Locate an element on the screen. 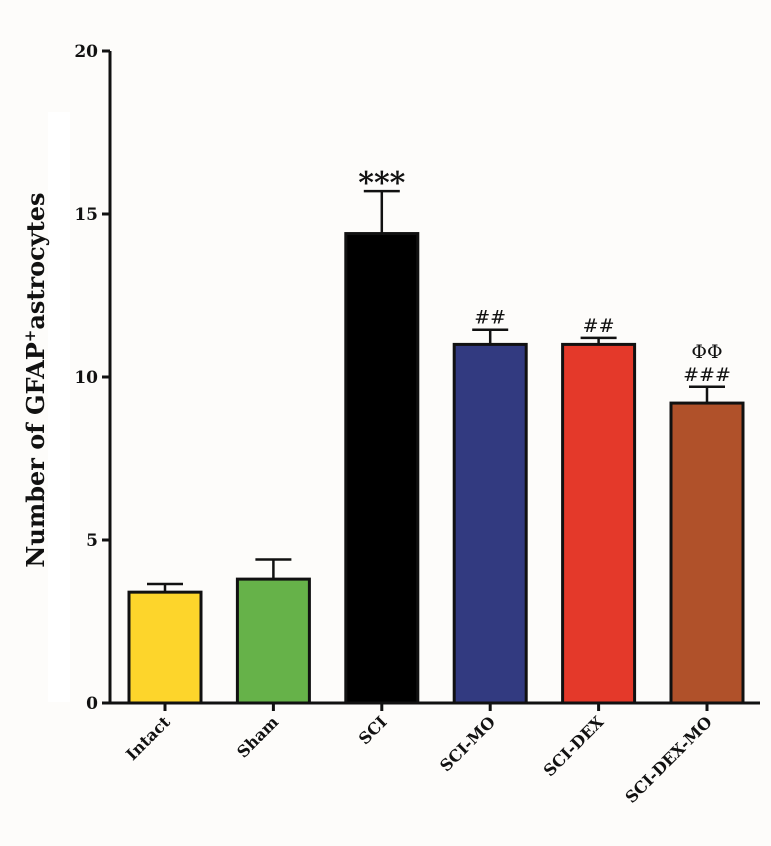  ylabel-panel is located at coordinates (59, 407).